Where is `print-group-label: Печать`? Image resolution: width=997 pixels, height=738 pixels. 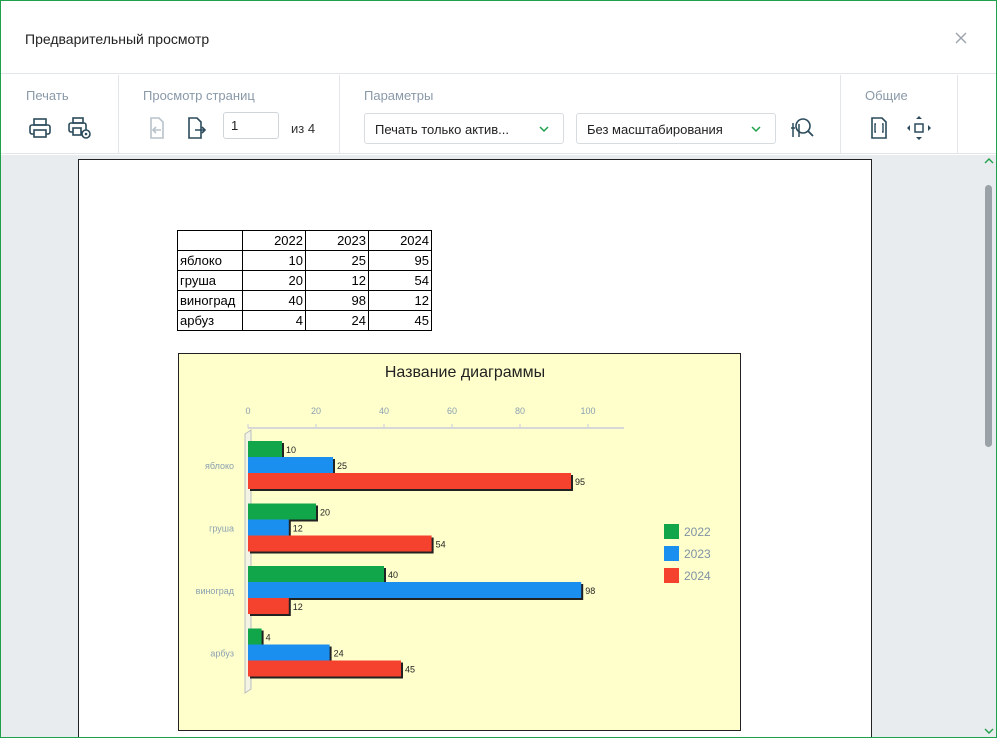 print-group-label: Печать is located at coordinates (47, 95).